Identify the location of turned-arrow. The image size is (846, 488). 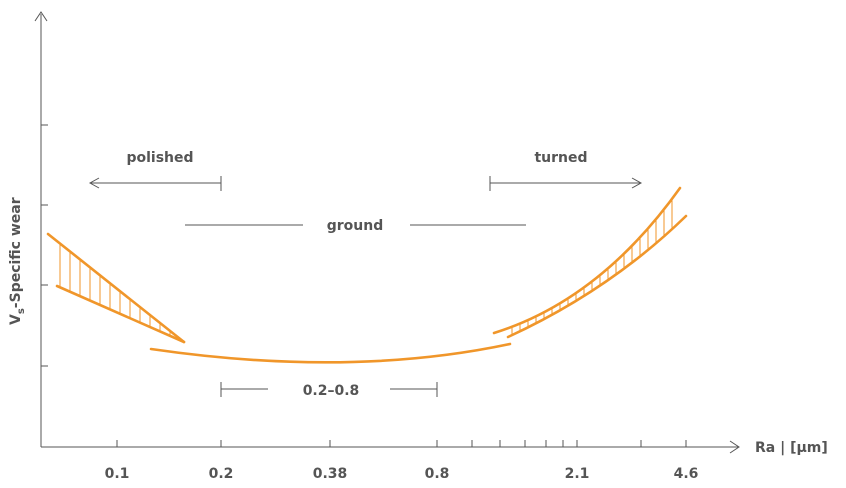
(566, 183).